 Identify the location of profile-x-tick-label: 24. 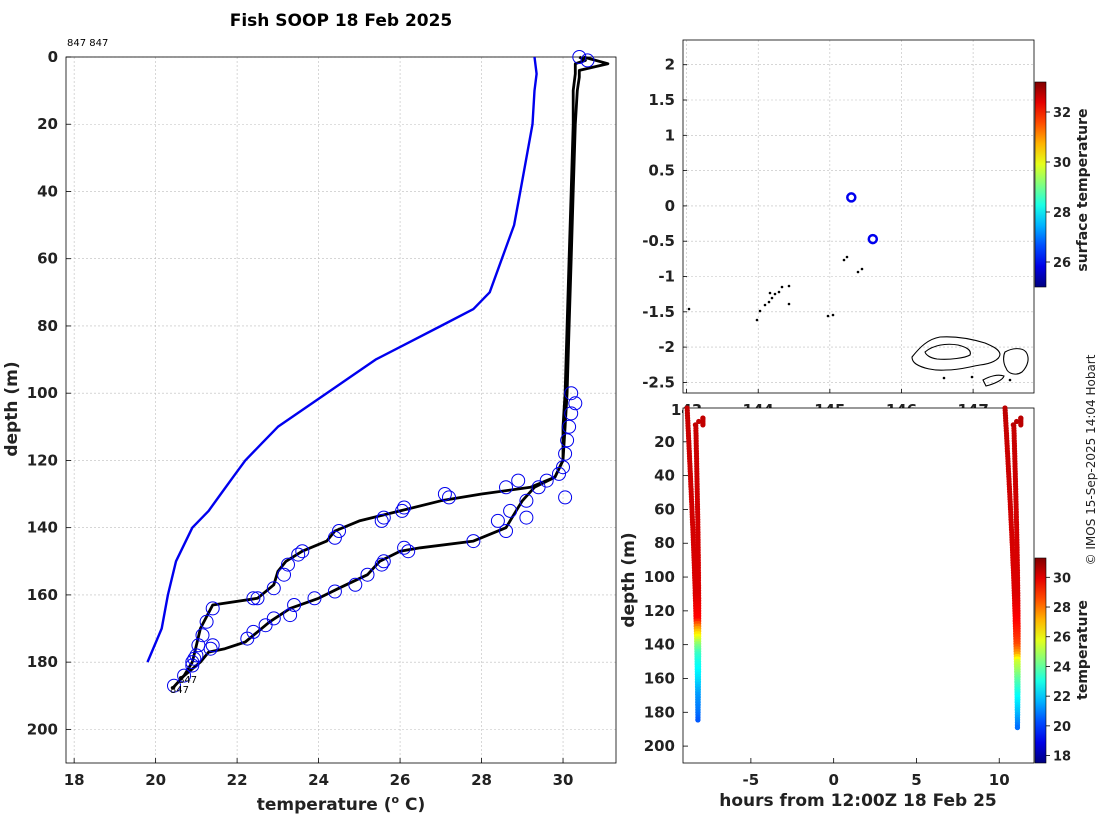
(318, 780).